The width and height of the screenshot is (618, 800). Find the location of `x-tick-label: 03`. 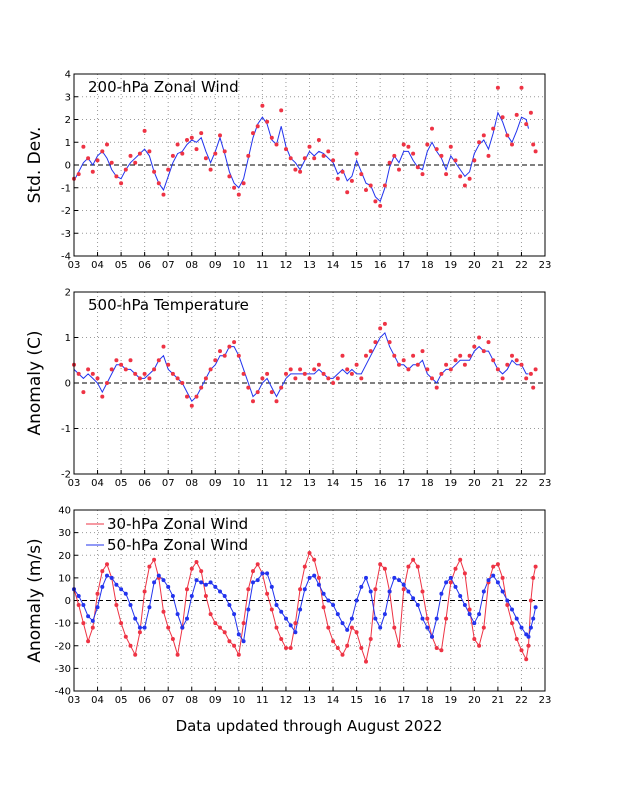

x-tick-label: 03 is located at coordinates (74, 265).